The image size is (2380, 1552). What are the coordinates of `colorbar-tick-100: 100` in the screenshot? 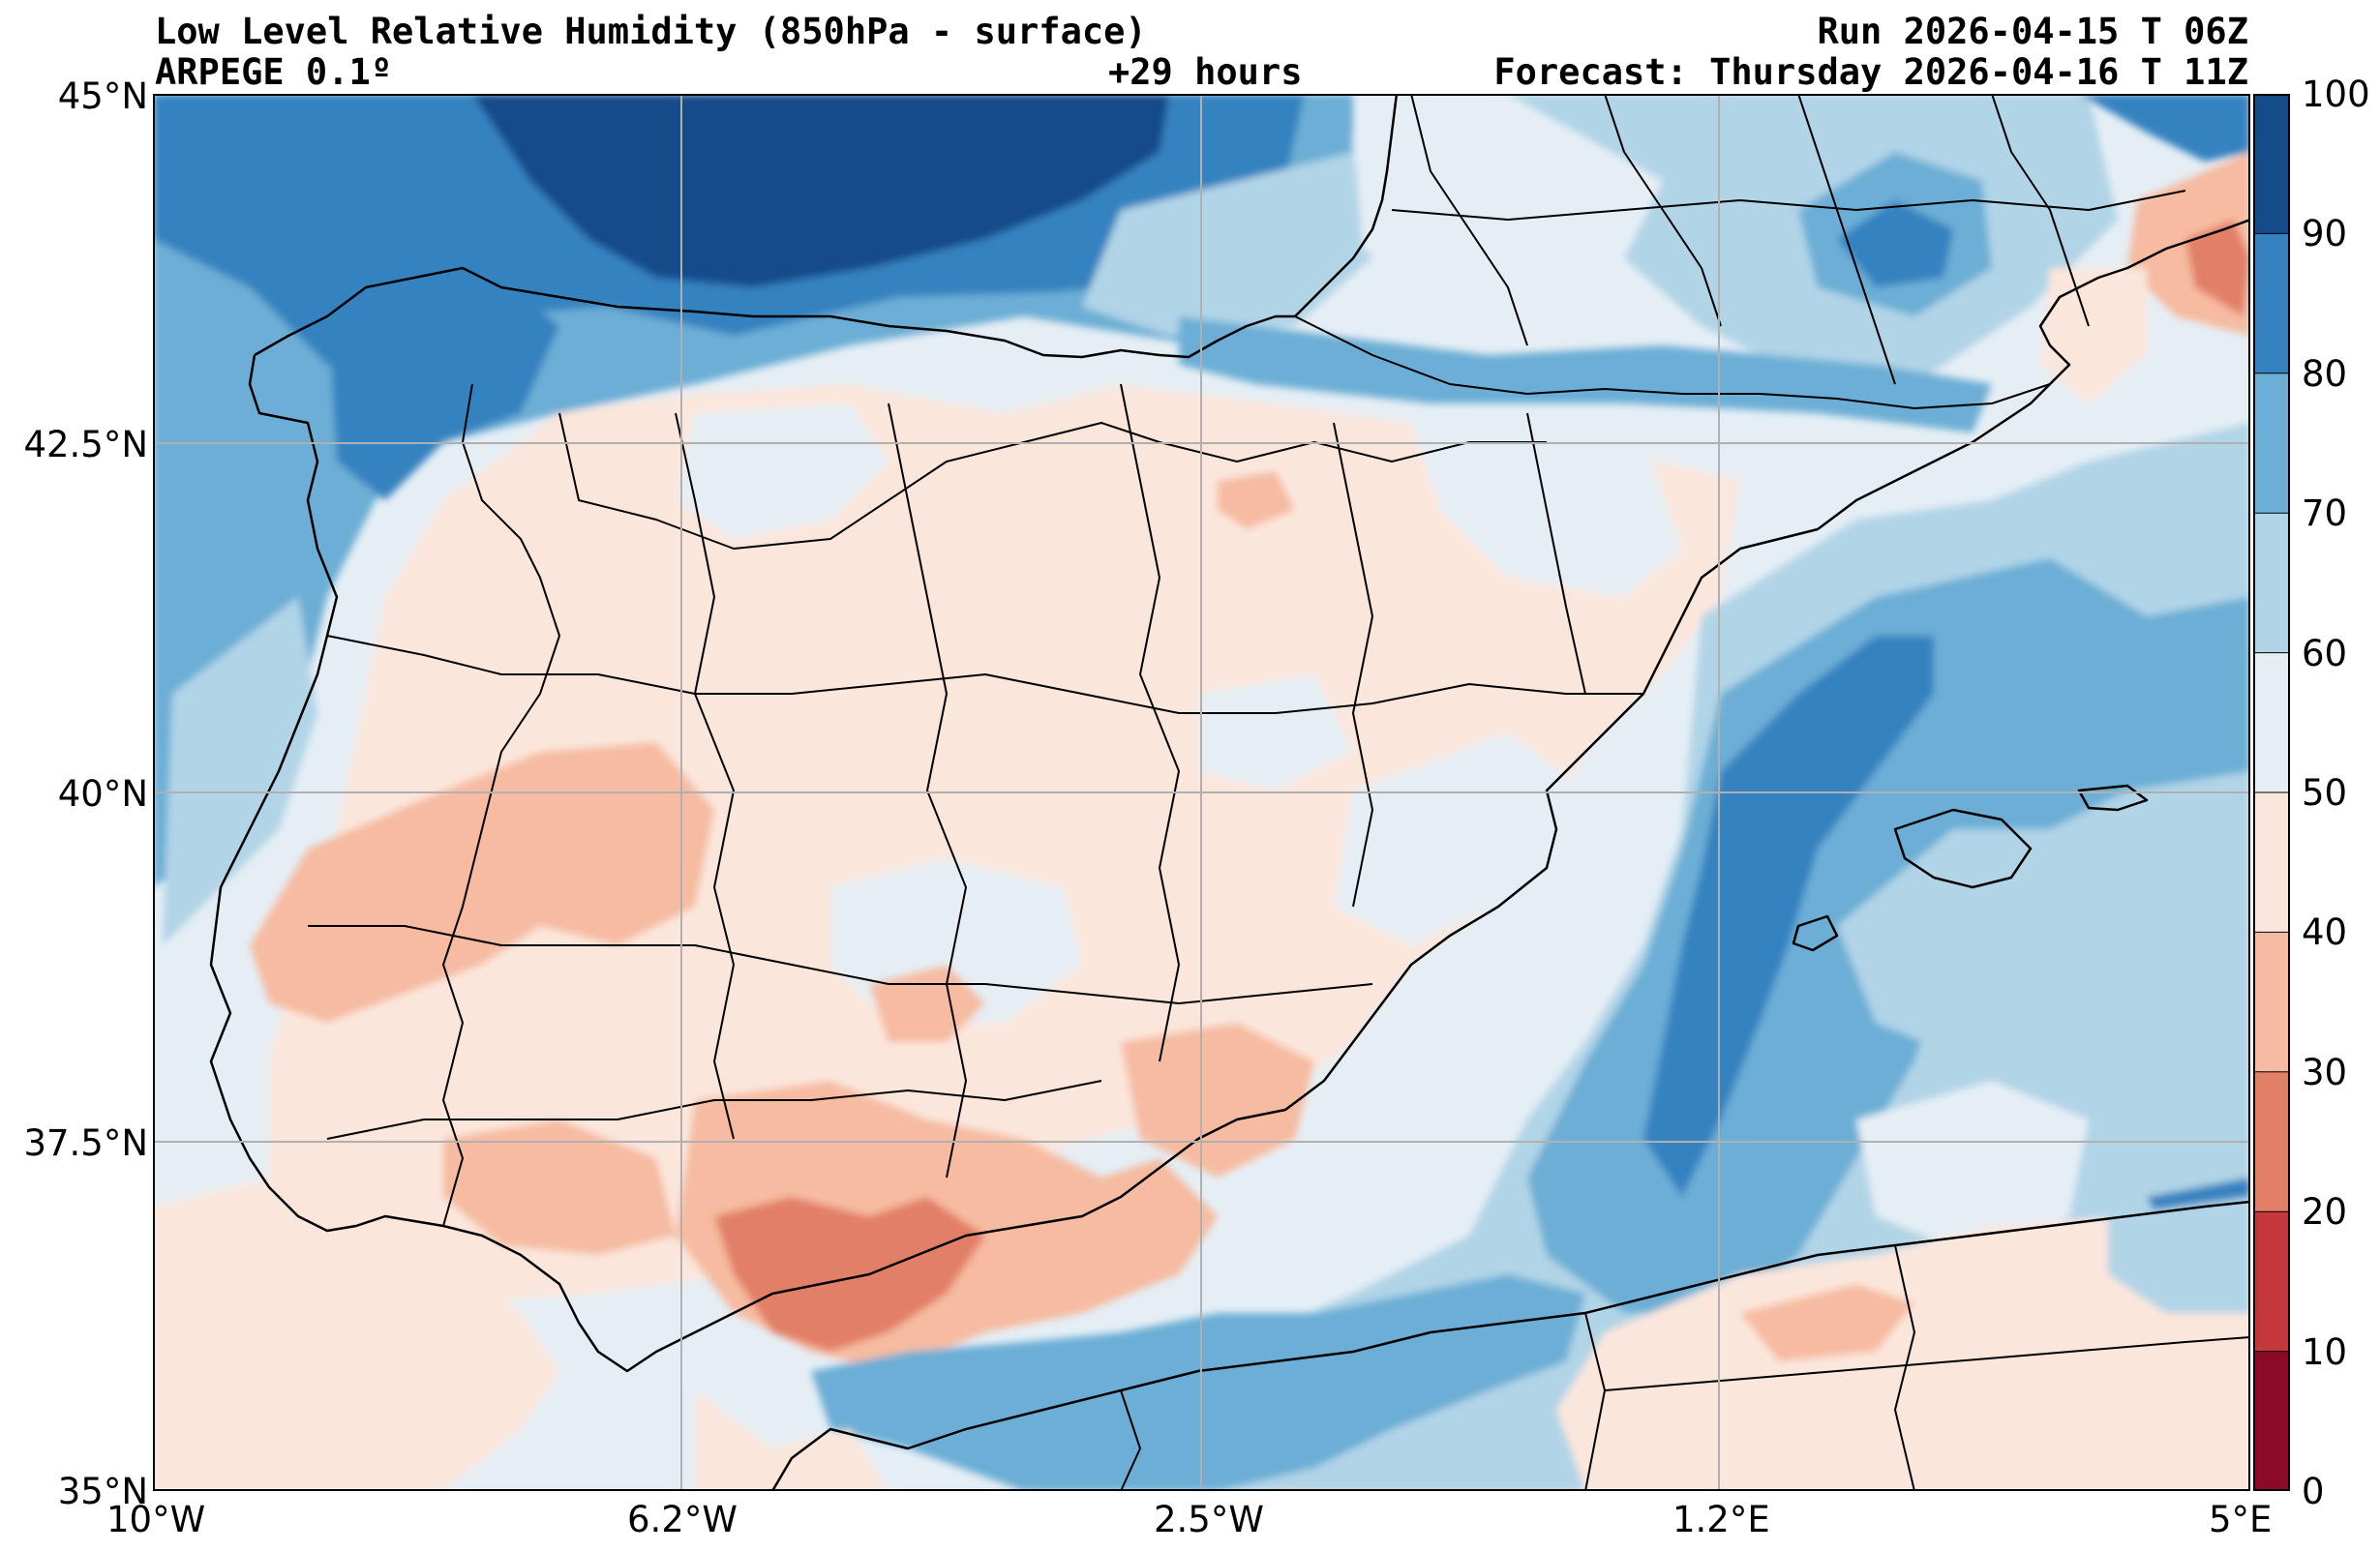 It's located at (2336, 95).